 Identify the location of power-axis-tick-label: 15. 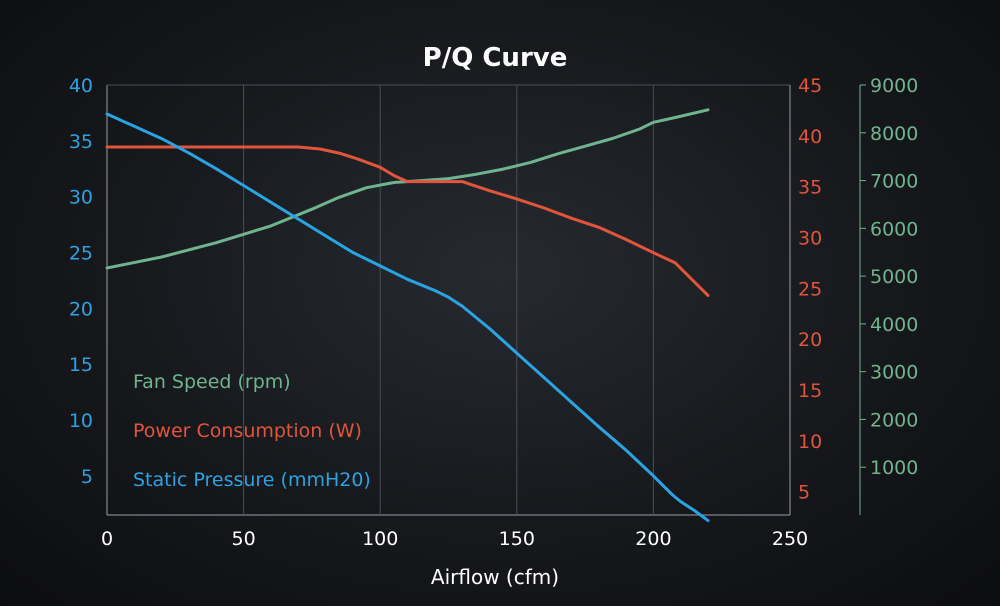
(810, 391).